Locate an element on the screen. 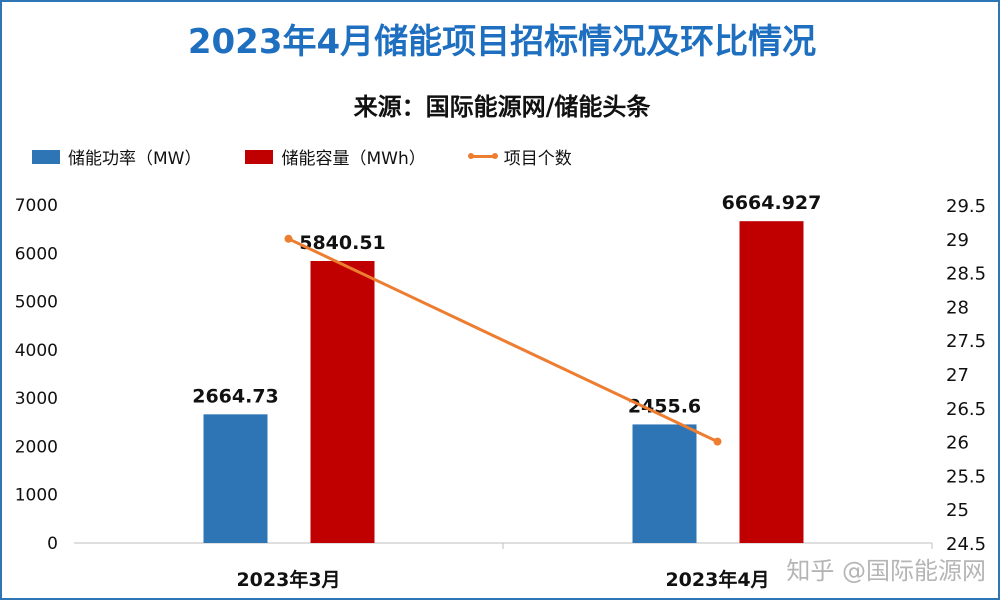  right-tick-label: 27.5 is located at coordinates (966, 341).